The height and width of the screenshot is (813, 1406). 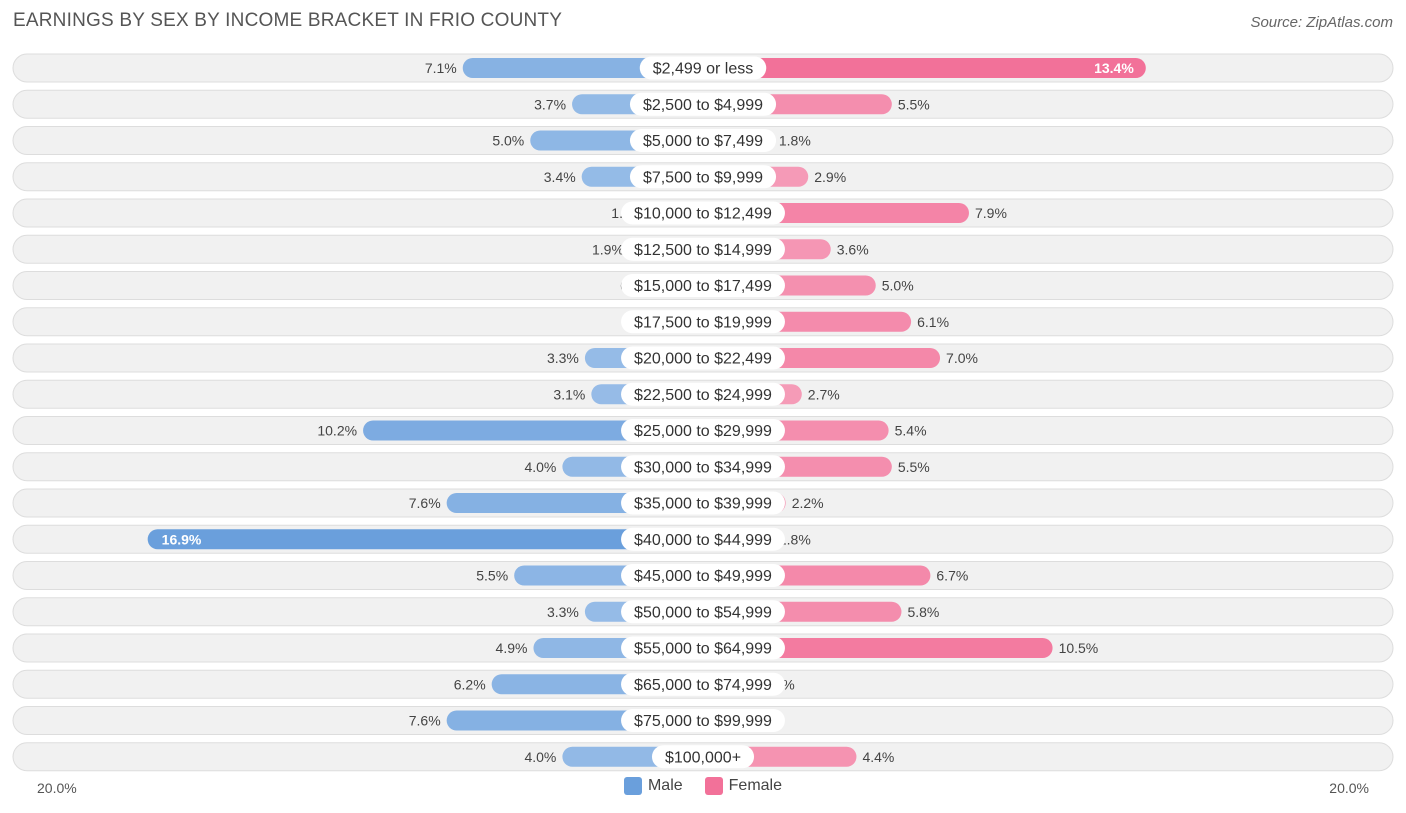 I want to click on category-label: $55,000 to $64,999, so click(x=703, y=649).